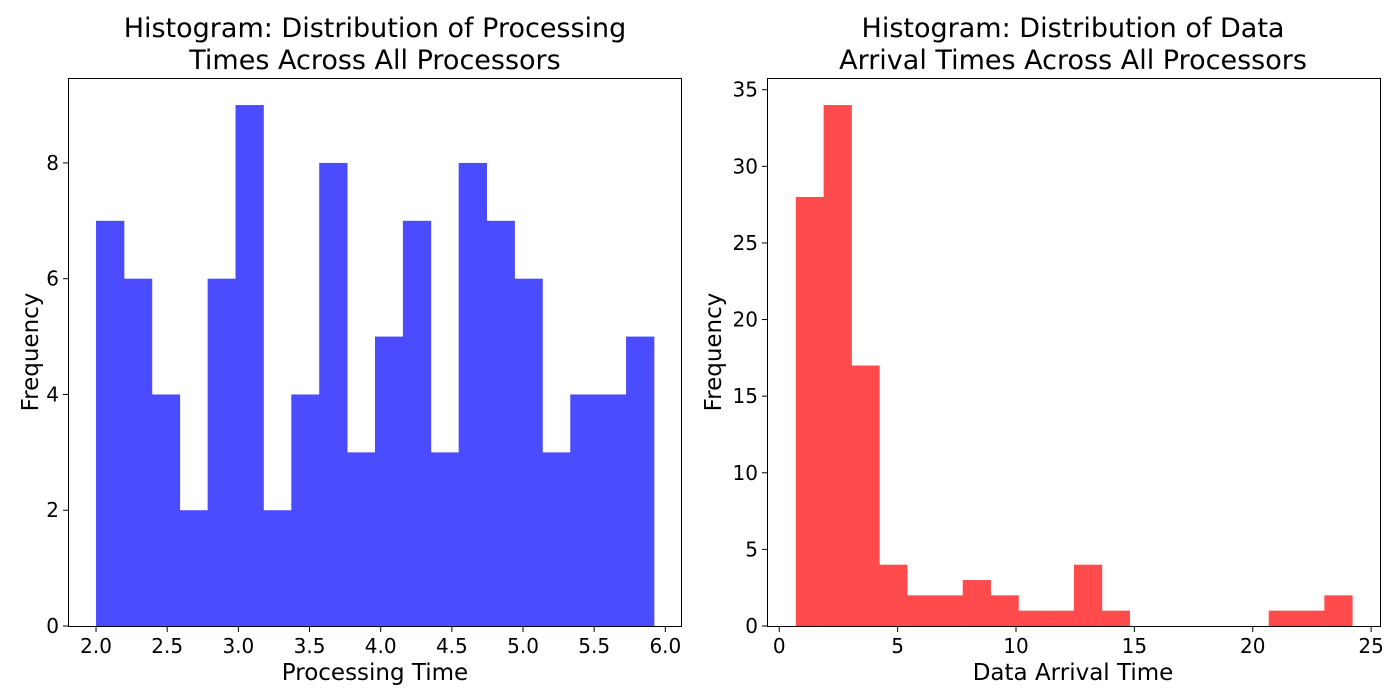 The height and width of the screenshot is (700, 1400). I want to click on x-axis-ticks: 2.0 2.5 3.0 3.5 4.0 4.5 5.0 5.5 6.0, so click(380, 642).